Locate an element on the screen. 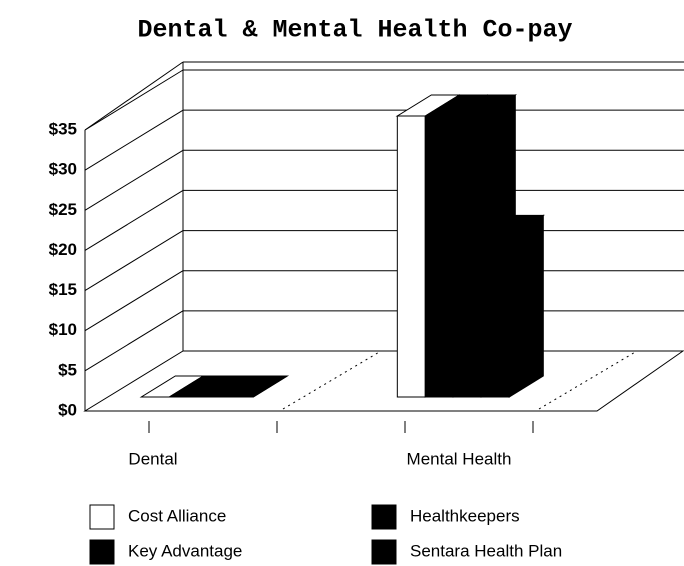  x-tick-label: Dental is located at coordinates (152, 458).